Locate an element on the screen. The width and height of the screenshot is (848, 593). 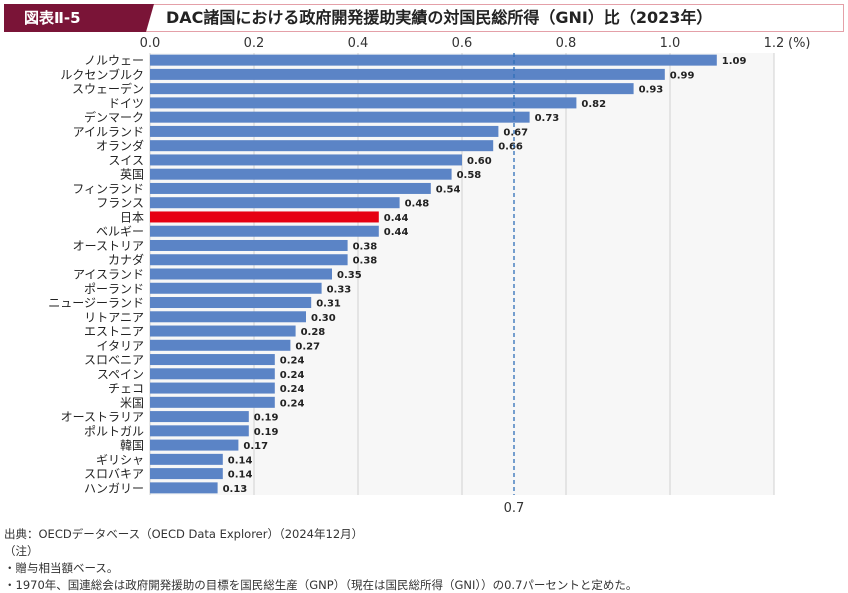
bar-フィンランド is located at coordinates (290, 188).